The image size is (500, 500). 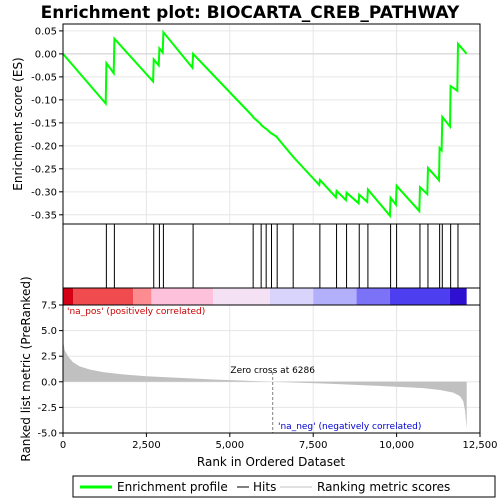 I want to click on x-tick-label: 10,000, so click(x=396, y=445).